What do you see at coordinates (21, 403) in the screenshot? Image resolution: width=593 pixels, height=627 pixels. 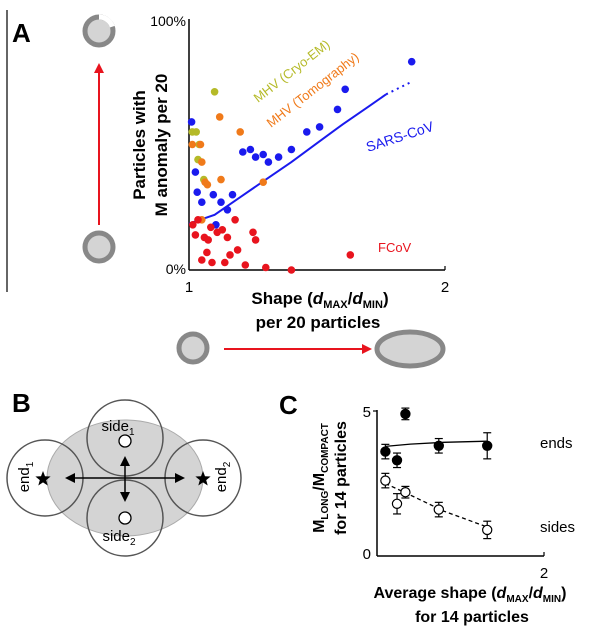 I see `panel-b-label: B` at bounding box center [21, 403].